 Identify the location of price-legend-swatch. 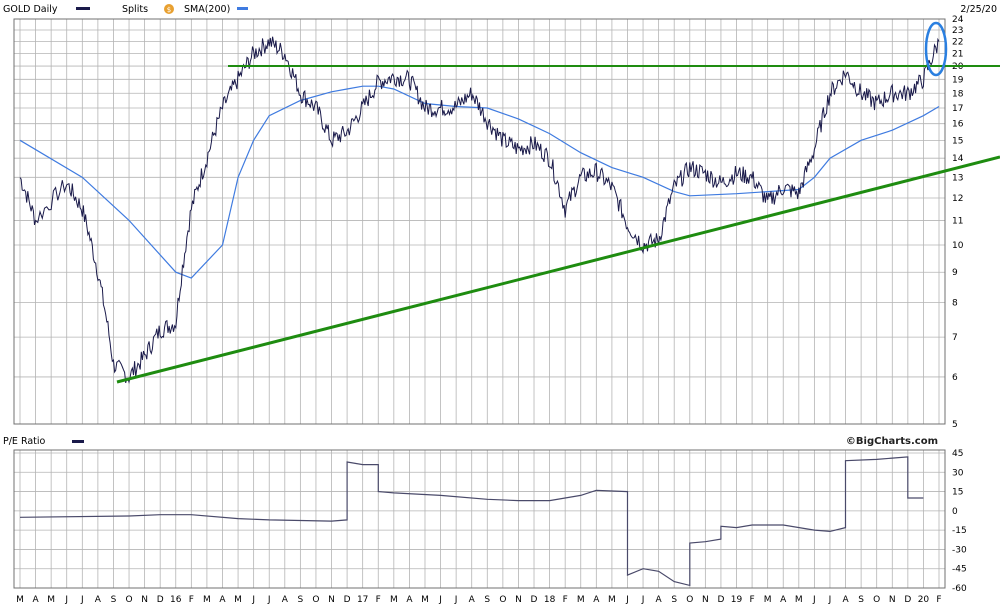
(83, 8).